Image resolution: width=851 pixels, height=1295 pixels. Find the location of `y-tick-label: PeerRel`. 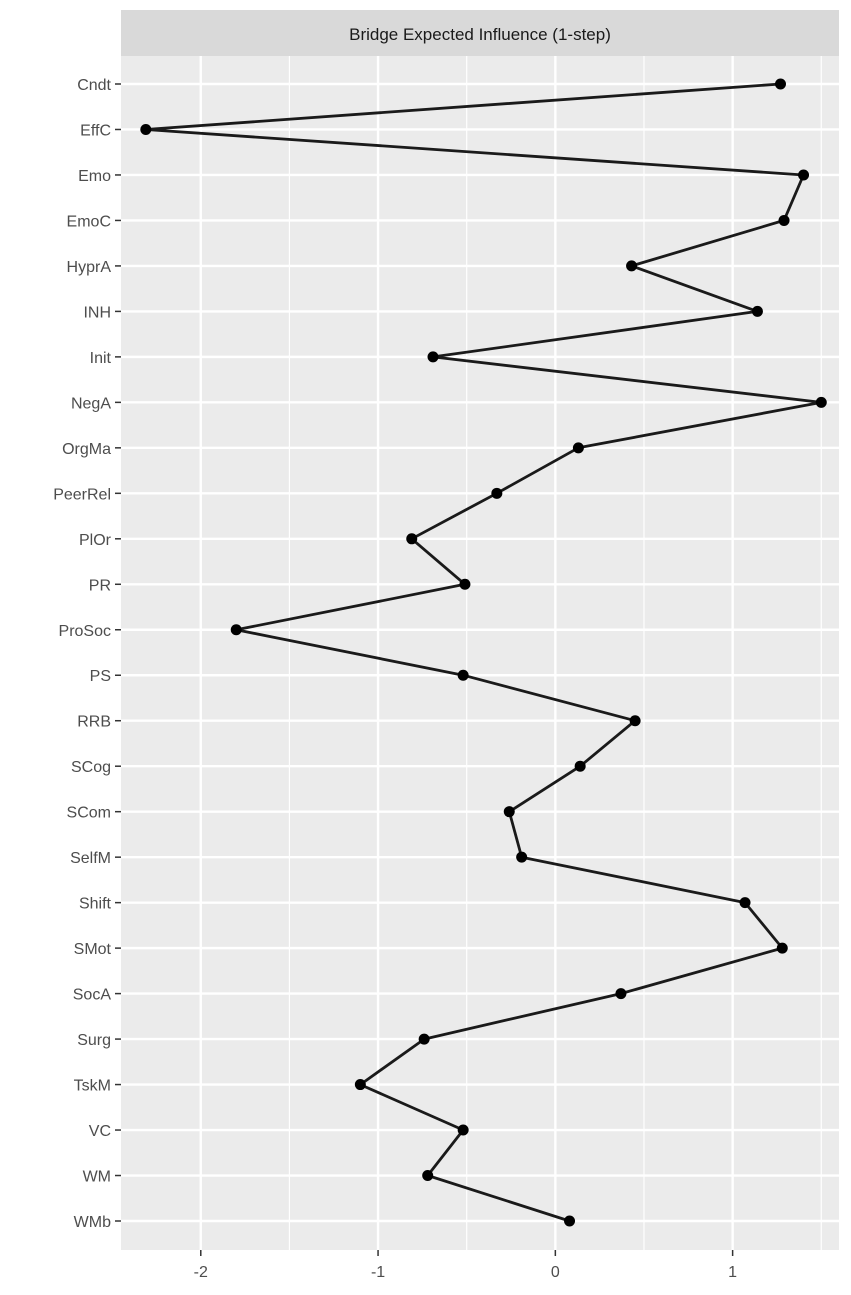

y-tick-label: PeerRel is located at coordinates (82, 494).